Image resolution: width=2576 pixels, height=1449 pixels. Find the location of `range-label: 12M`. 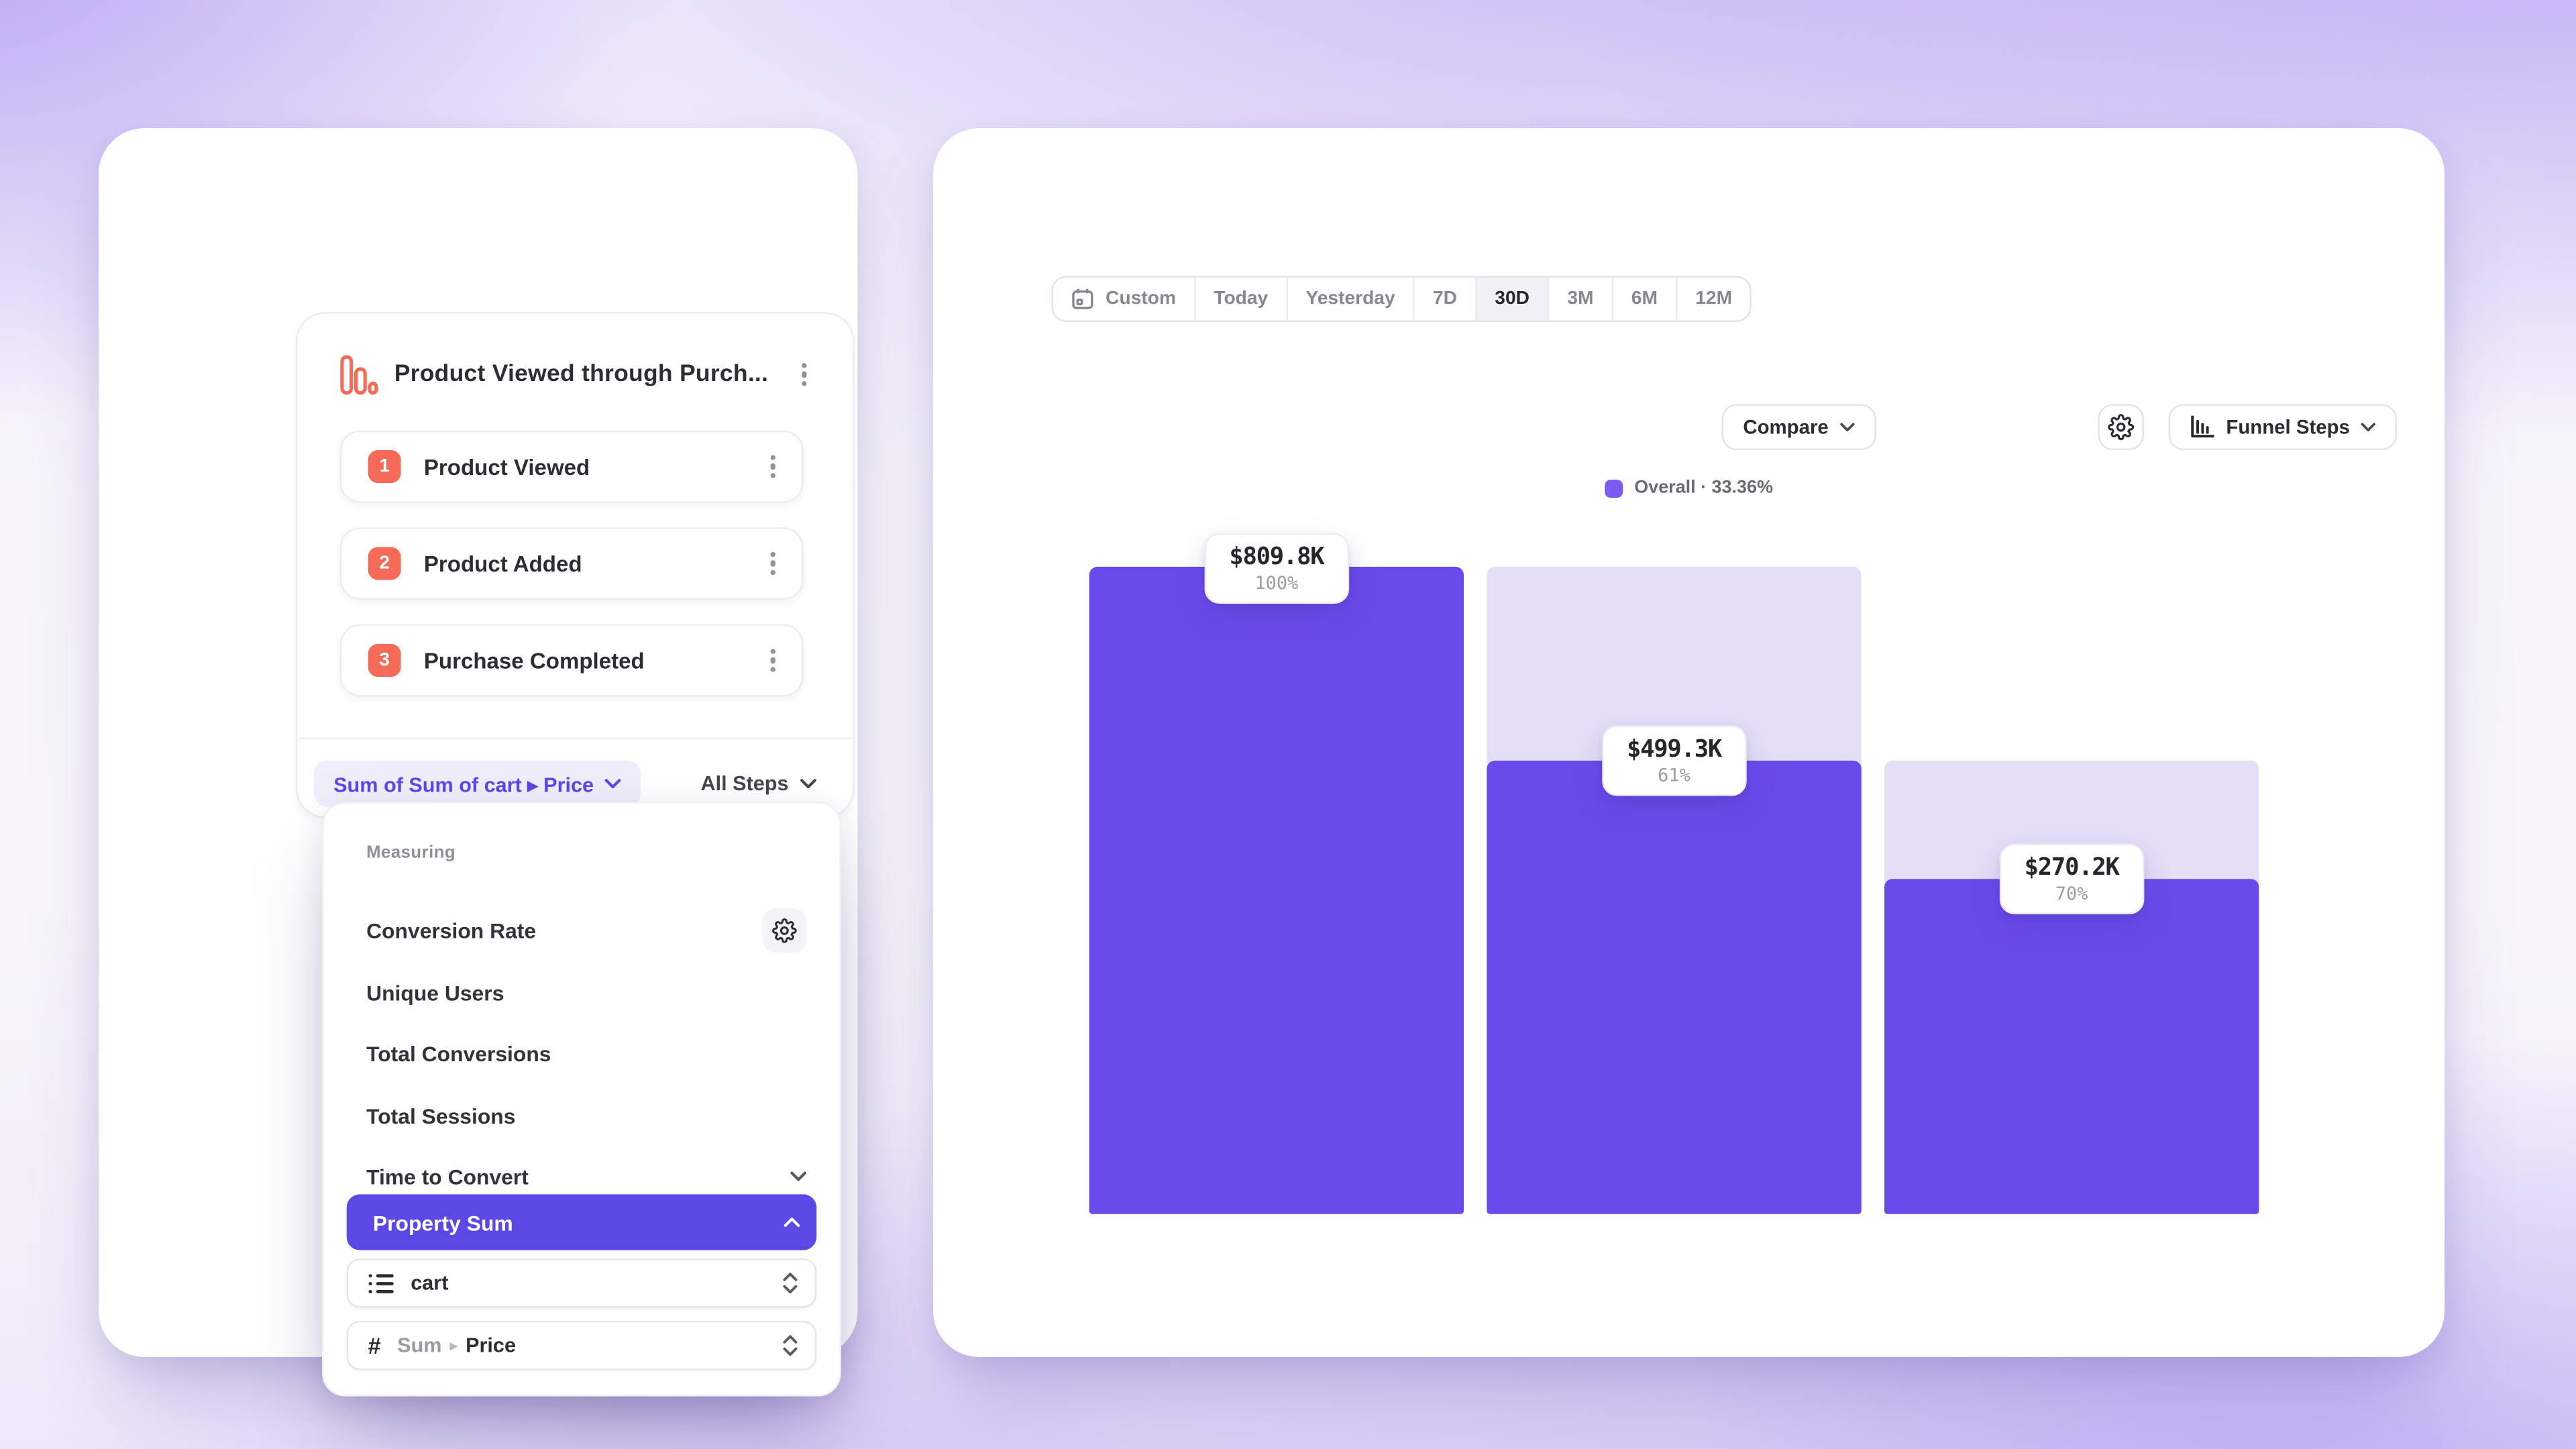

range-label: 12M is located at coordinates (1714, 299).